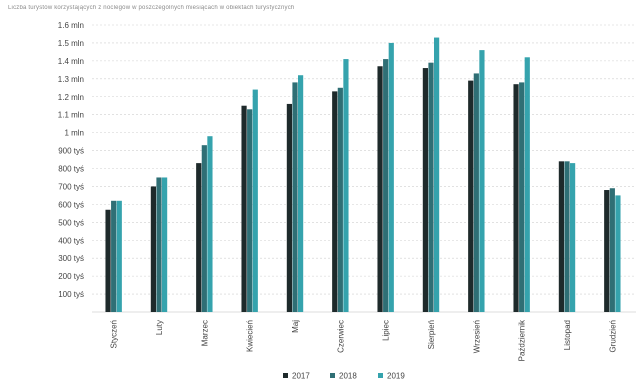 The image size is (643, 389). Describe the element at coordinates (71, 276) in the screenshot. I see `y-tick-label: 200 tyś` at that location.